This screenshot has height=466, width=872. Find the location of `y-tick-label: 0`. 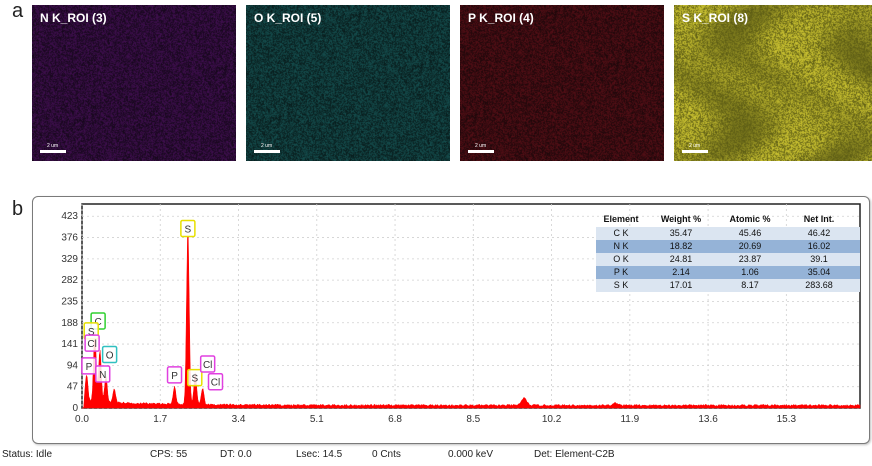

y-tick-label: 0 is located at coordinates (75, 408).